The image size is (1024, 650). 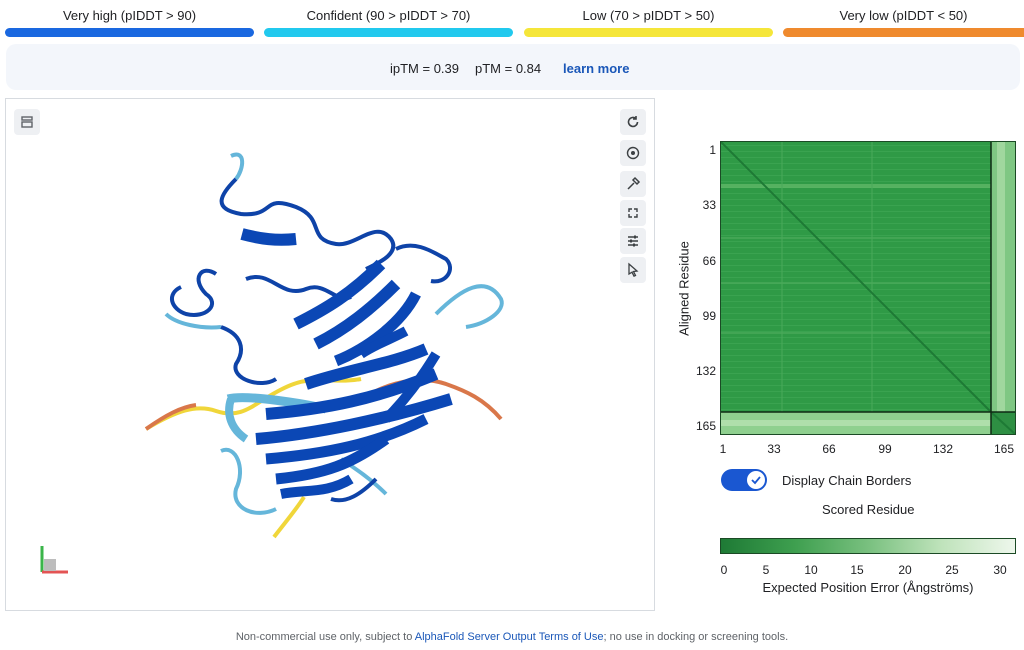 What do you see at coordinates (129, 15) in the screenshot?
I see `legend-label: Very high (pIDDT > 90)` at bounding box center [129, 15].